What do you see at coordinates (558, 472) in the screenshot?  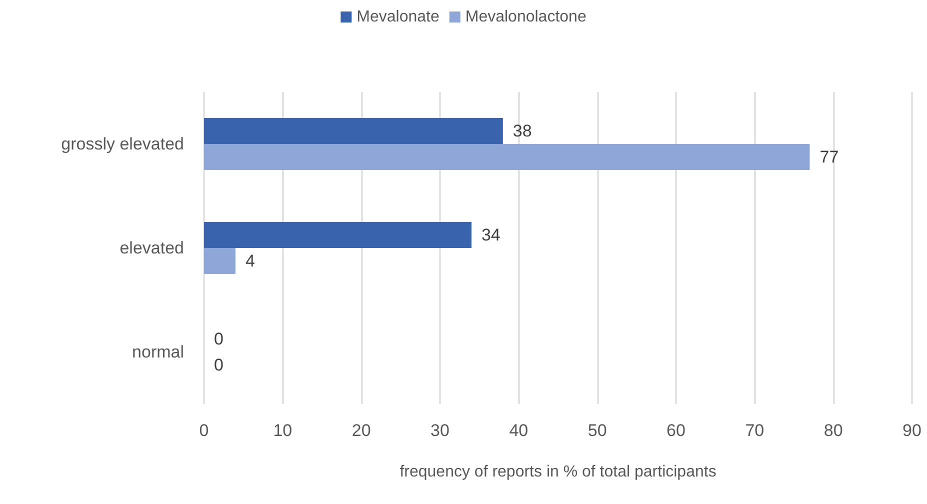 I see `x-axis-title: frequency of reports in % of total participants` at bounding box center [558, 472].